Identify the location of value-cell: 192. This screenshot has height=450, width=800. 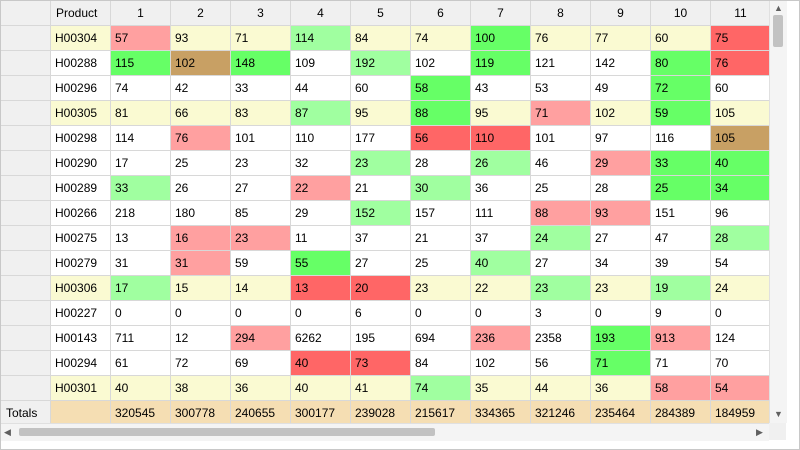
(381, 63).